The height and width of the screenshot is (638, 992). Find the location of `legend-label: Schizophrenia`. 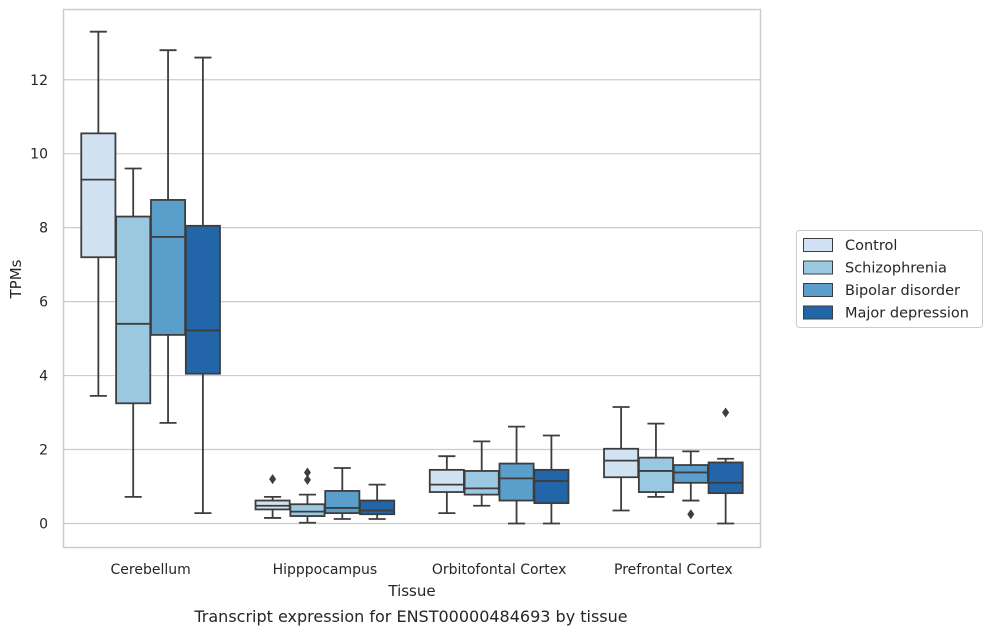

legend-label: Schizophrenia is located at coordinates (896, 269).